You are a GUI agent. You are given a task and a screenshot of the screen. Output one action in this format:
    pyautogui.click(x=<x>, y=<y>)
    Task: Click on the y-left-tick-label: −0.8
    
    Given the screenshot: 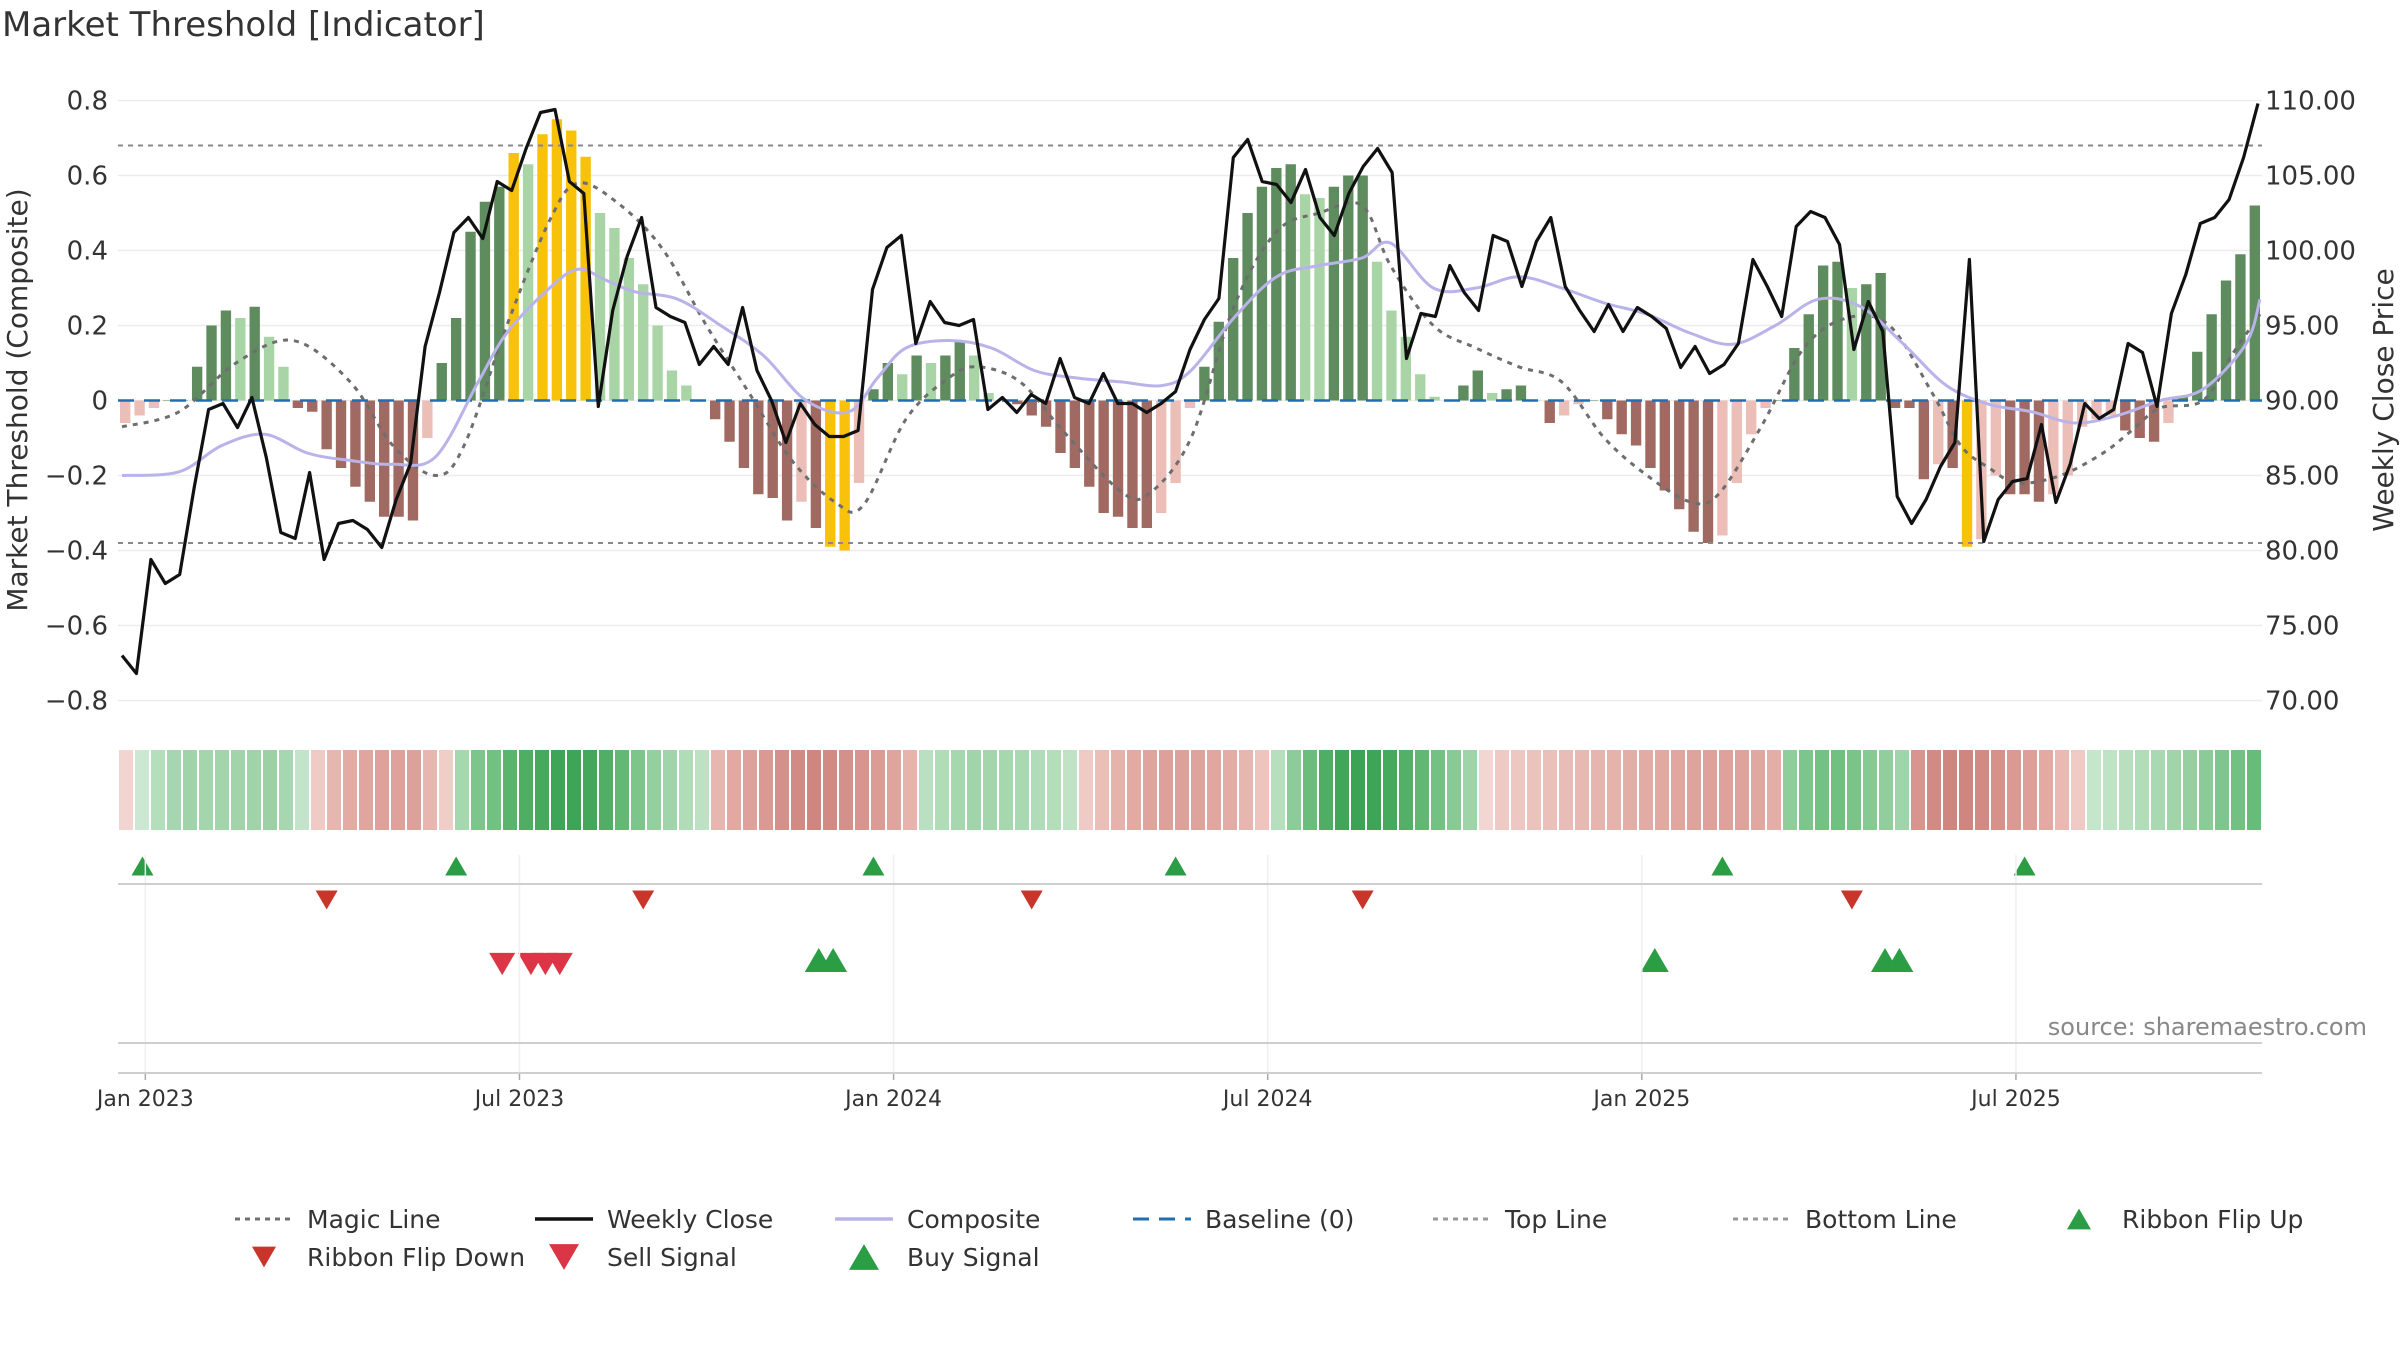 What is the action you would take?
    pyautogui.click(x=76, y=702)
    